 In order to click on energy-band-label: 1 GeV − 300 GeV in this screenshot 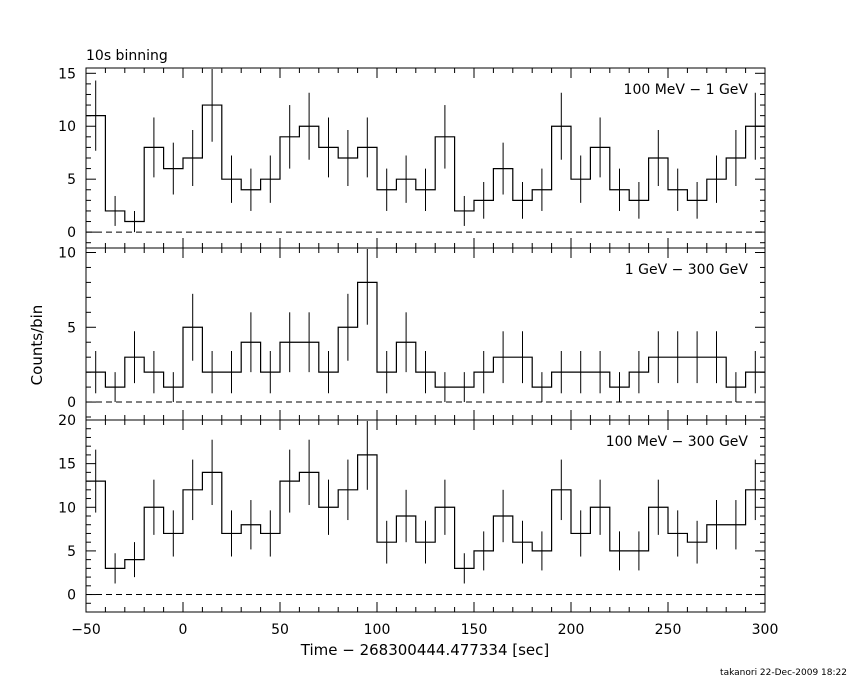, I will do `click(687, 270)`.